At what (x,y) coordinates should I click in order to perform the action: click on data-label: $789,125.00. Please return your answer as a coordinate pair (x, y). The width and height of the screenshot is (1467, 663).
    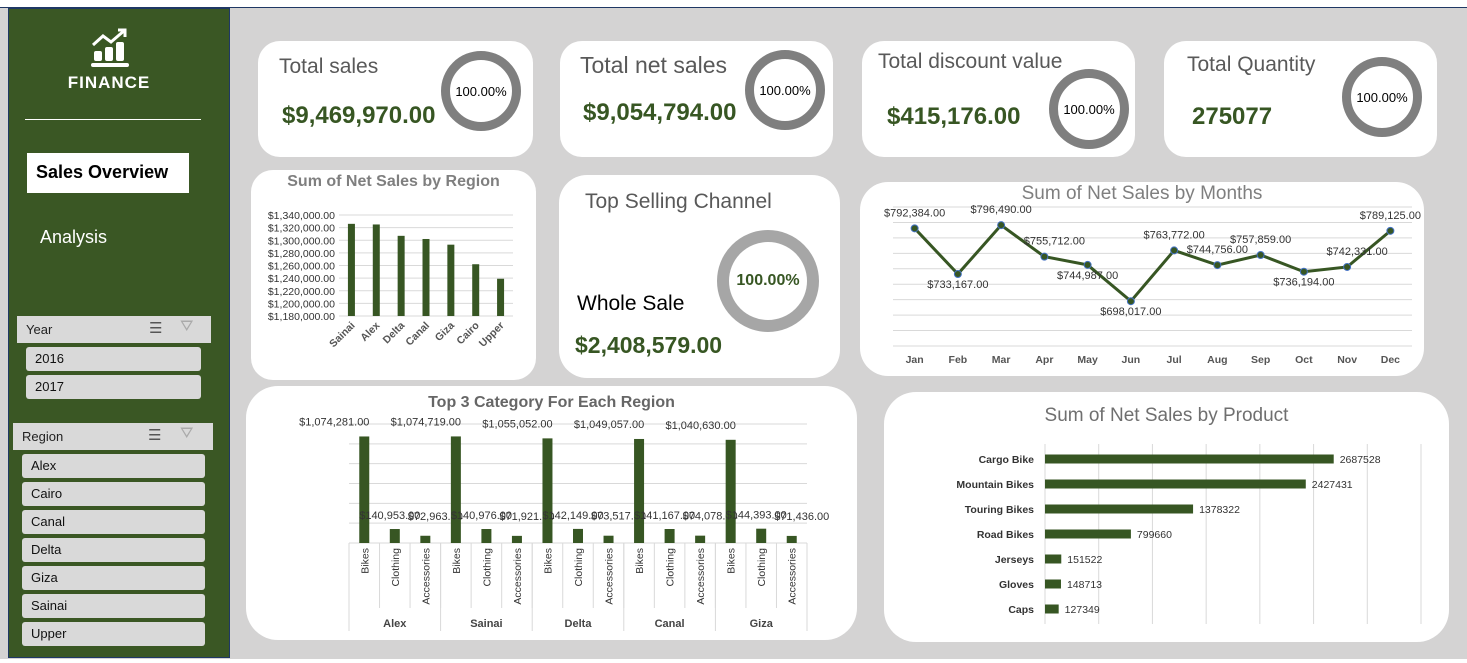
    Looking at the image, I should click on (1390, 216).